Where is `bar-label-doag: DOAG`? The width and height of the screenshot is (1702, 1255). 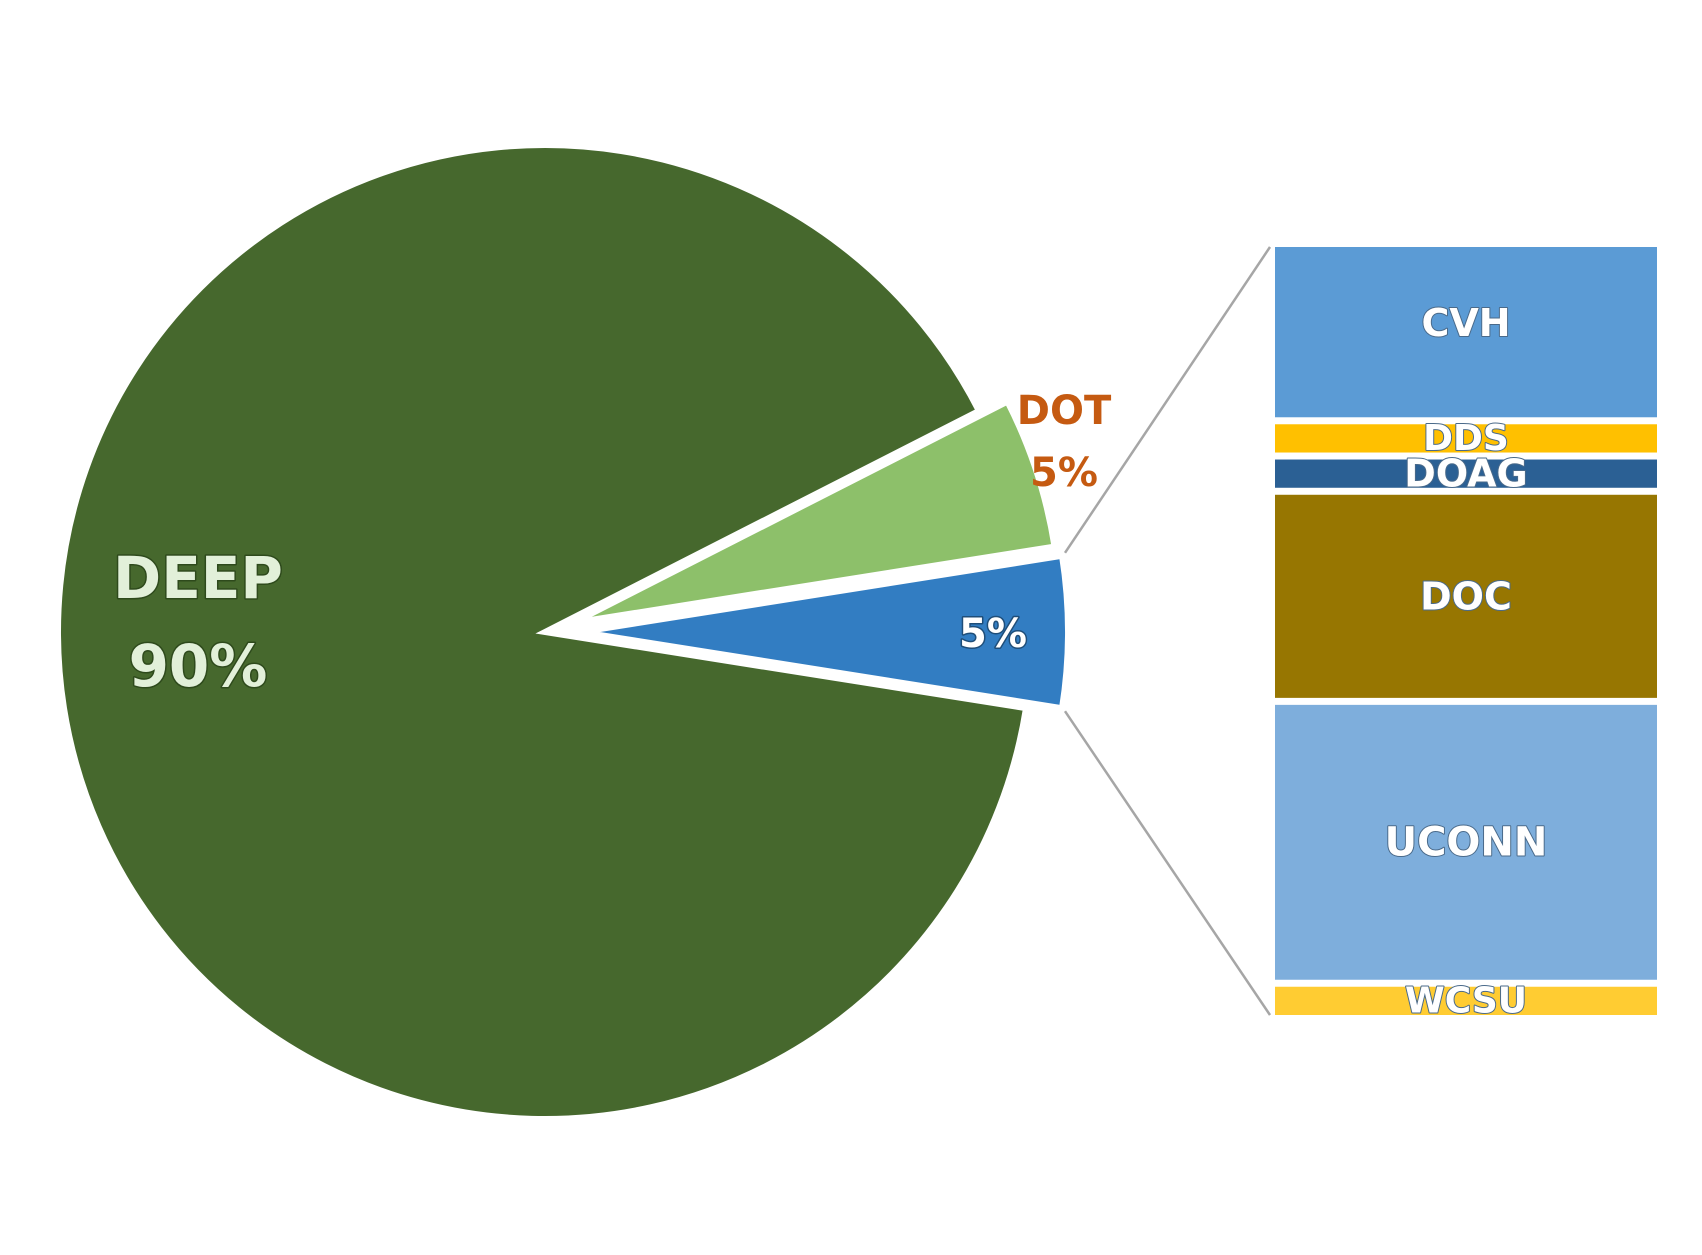 bar-label-doag: DOAG is located at coordinates (1465, 474).